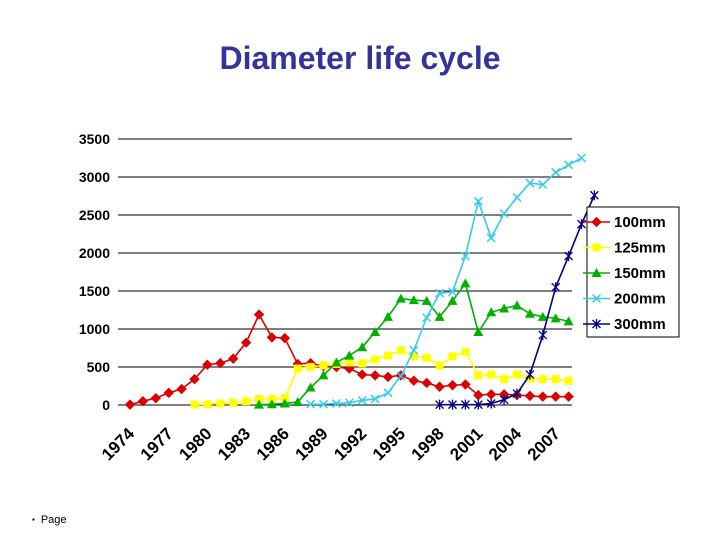  What do you see at coordinates (94, 291) in the screenshot?
I see `y-tick-label: 1500` at bounding box center [94, 291].